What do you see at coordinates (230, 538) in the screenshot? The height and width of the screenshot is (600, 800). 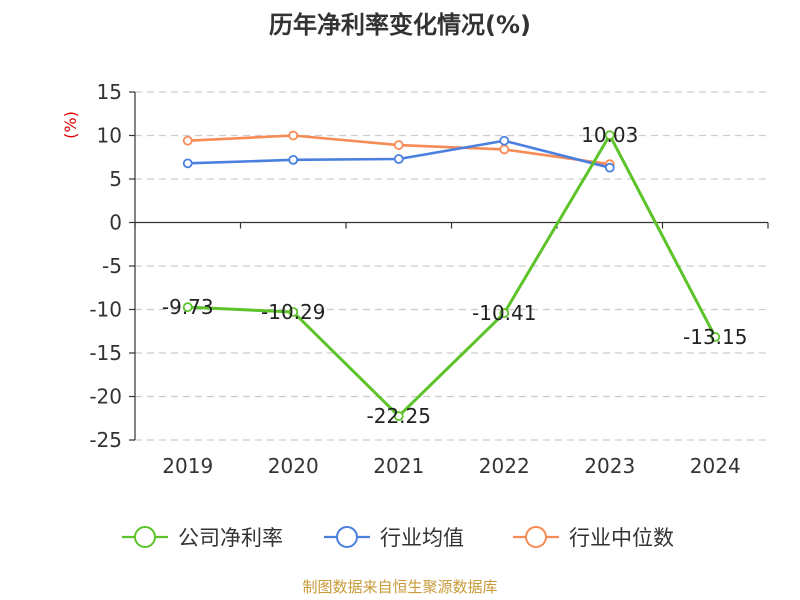 I see `legend-label: 公司净利率` at bounding box center [230, 538].